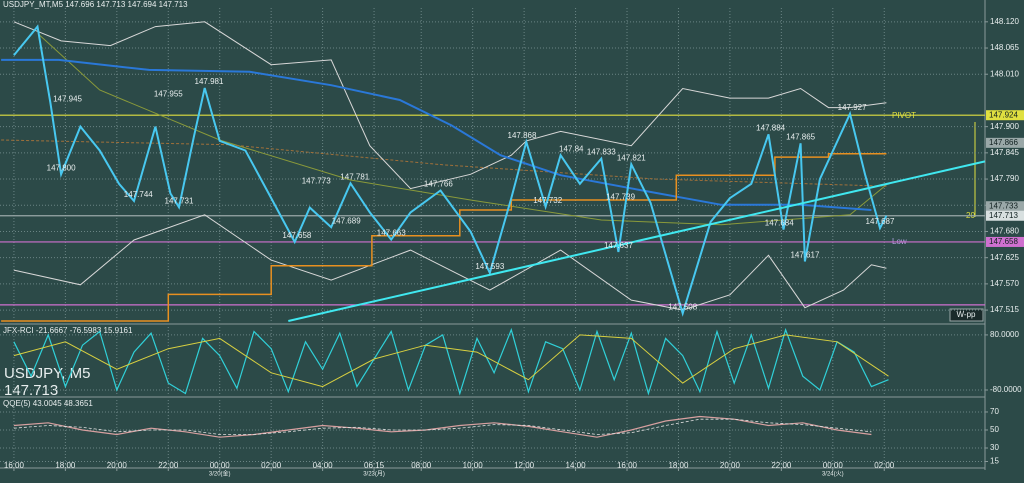 The image size is (1024, 483). What do you see at coordinates (374, 465) in the screenshot?
I see `x-tick-label: 06:15` at bounding box center [374, 465].